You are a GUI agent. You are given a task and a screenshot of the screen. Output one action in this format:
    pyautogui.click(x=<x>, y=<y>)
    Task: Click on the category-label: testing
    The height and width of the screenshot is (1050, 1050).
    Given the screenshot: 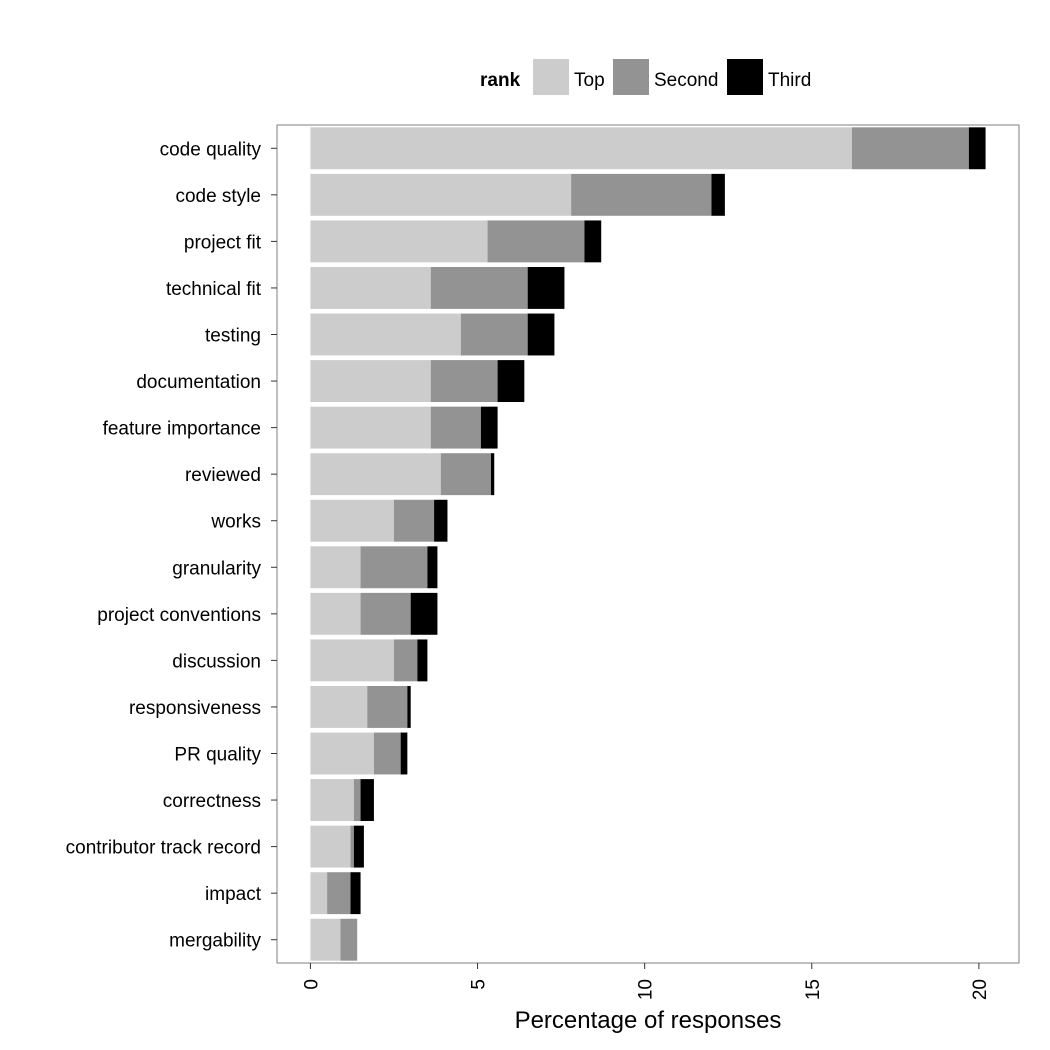 What is the action you would take?
    pyautogui.click(x=233, y=336)
    